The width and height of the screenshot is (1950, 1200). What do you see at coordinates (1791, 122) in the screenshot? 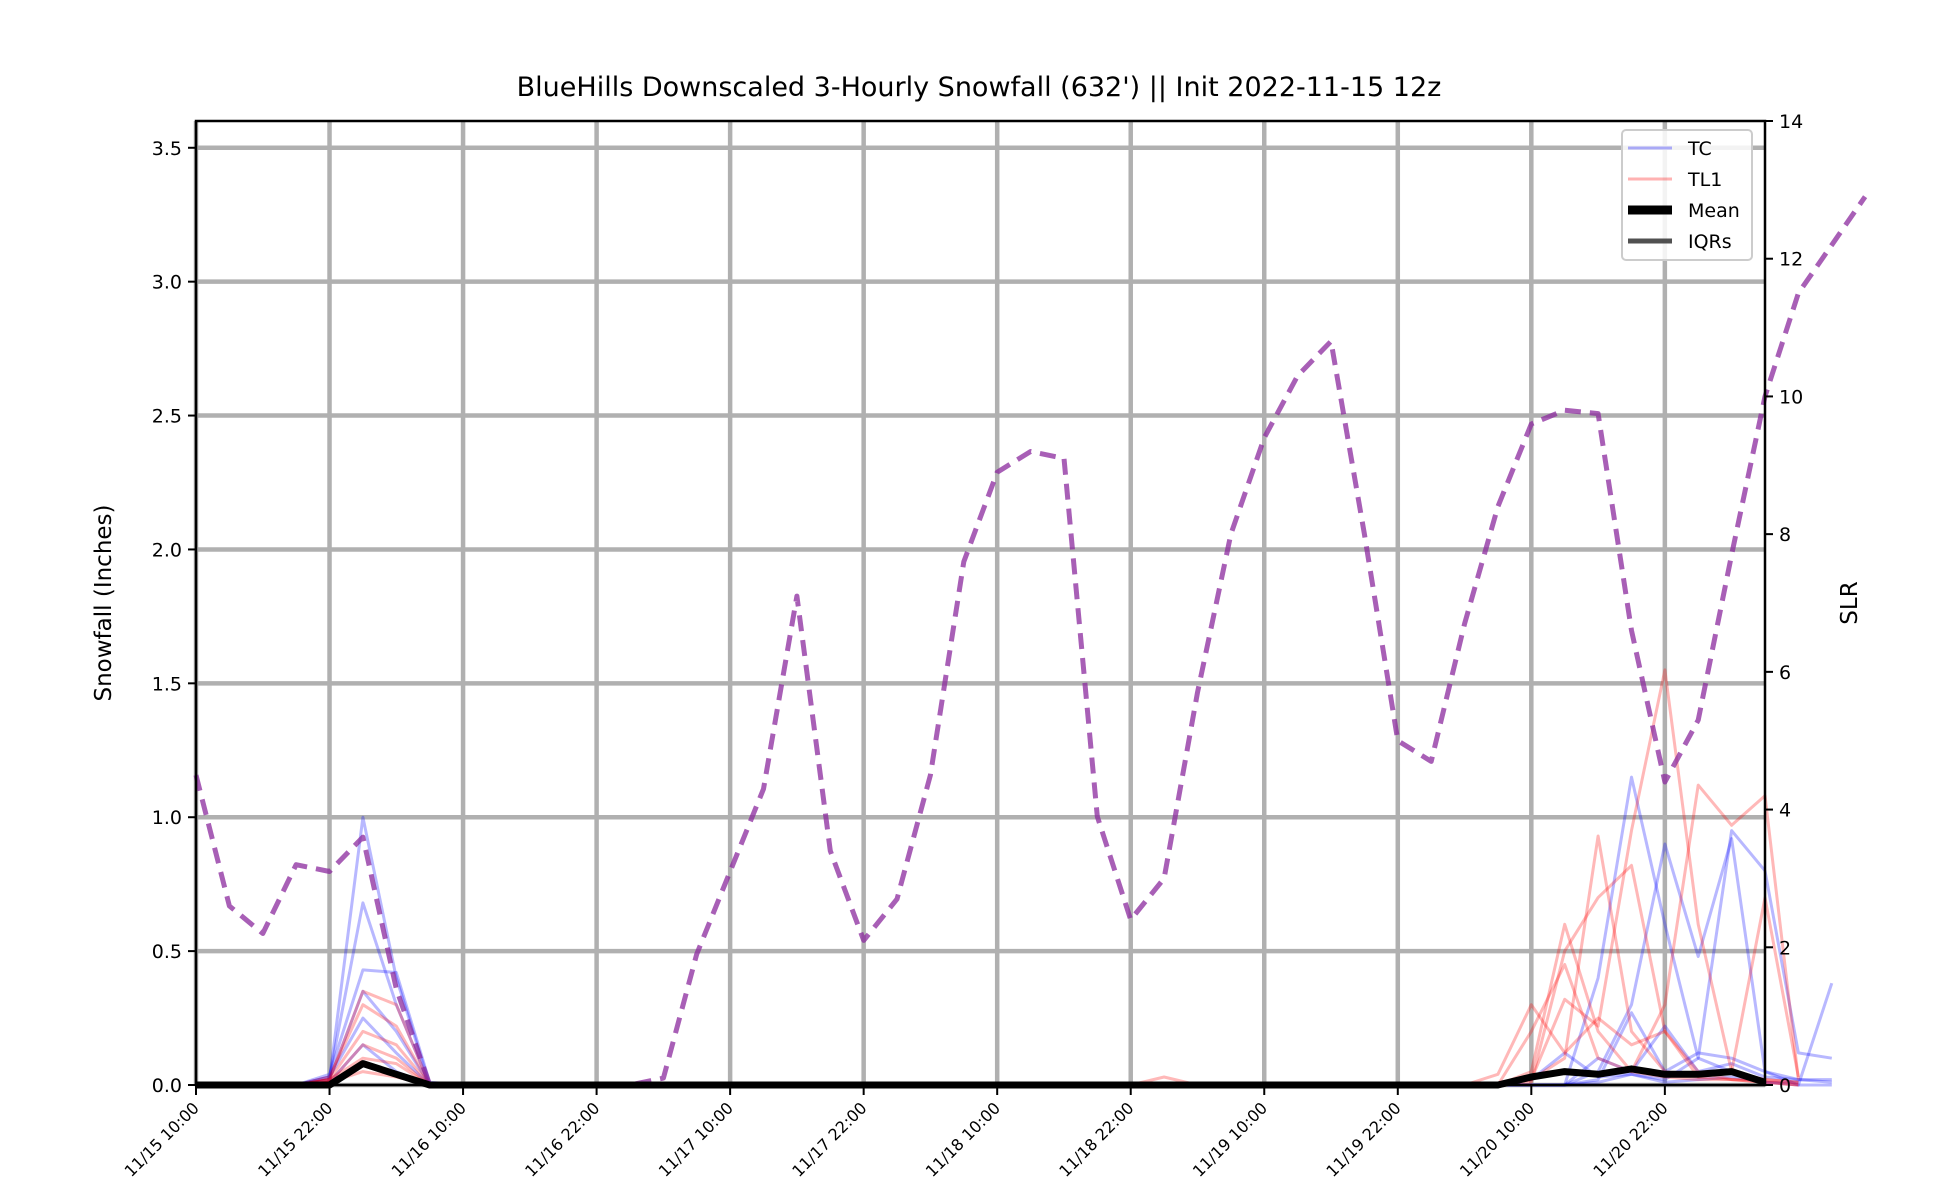
I see `y2-tick-label: 14` at bounding box center [1791, 122].